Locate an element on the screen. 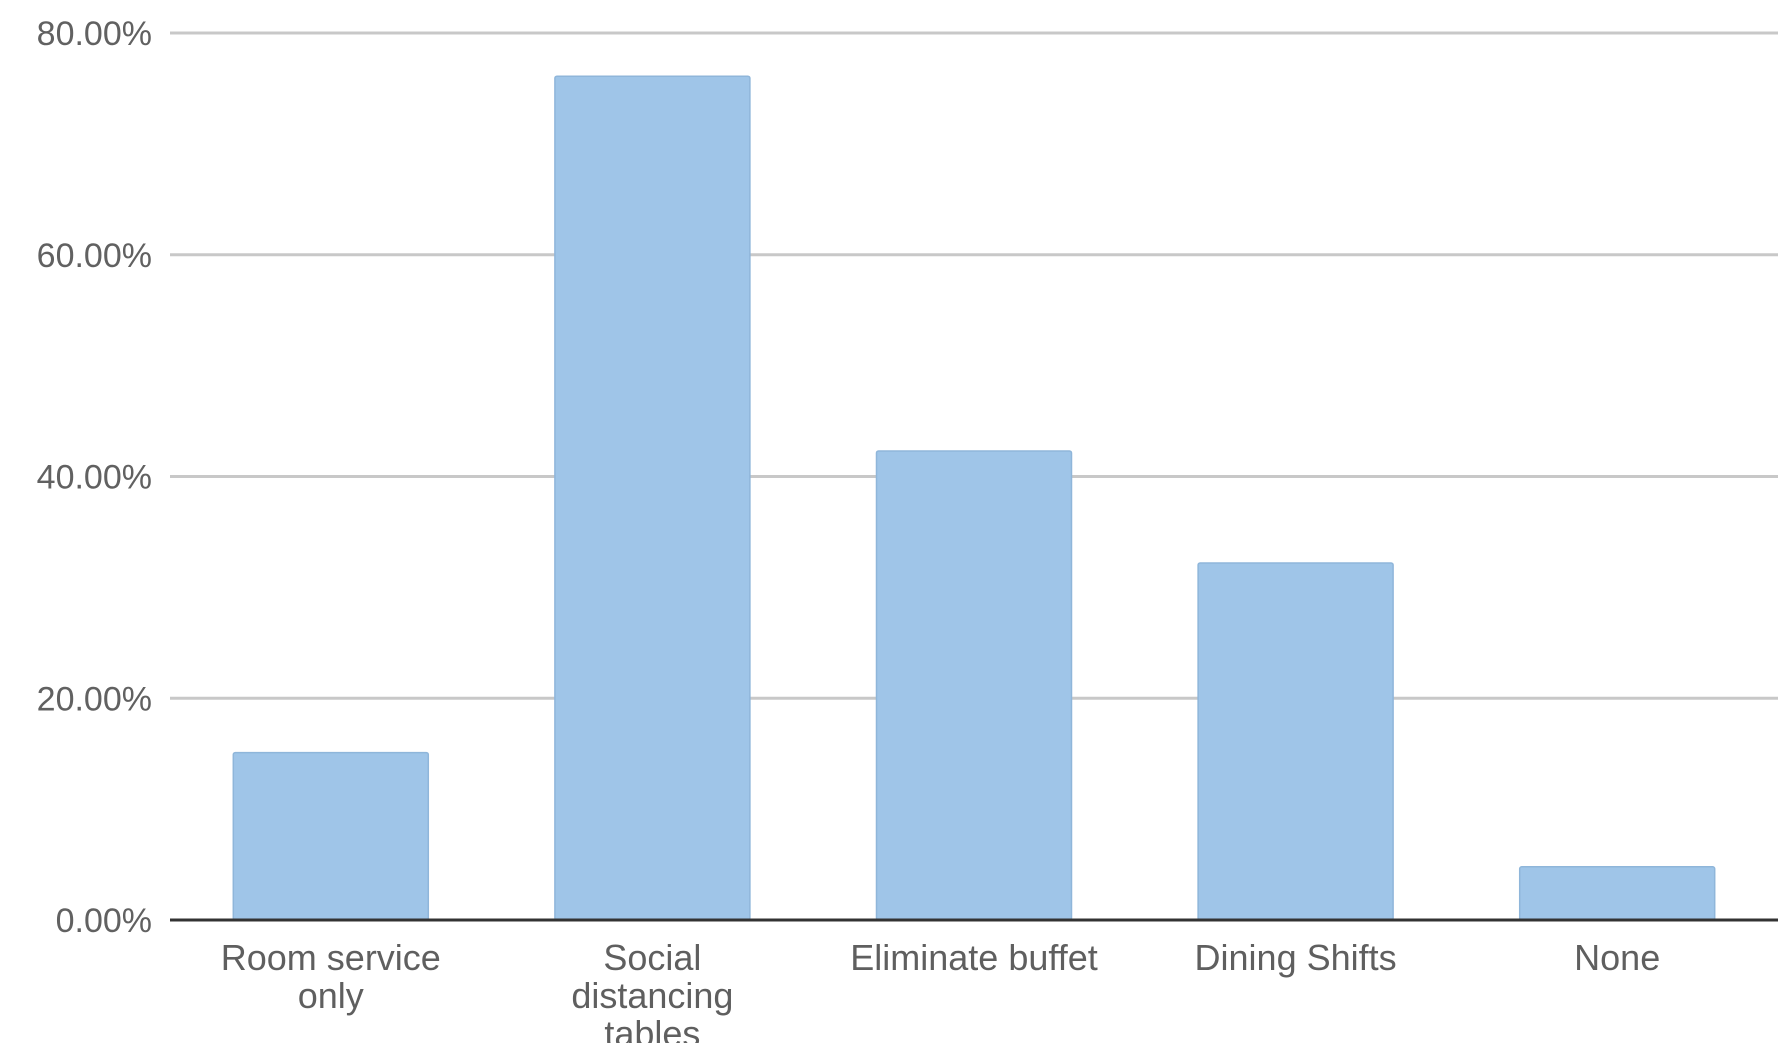 The image size is (1778, 1043). x-category-label-line: Dining Shifts is located at coordinates (1296, 957).